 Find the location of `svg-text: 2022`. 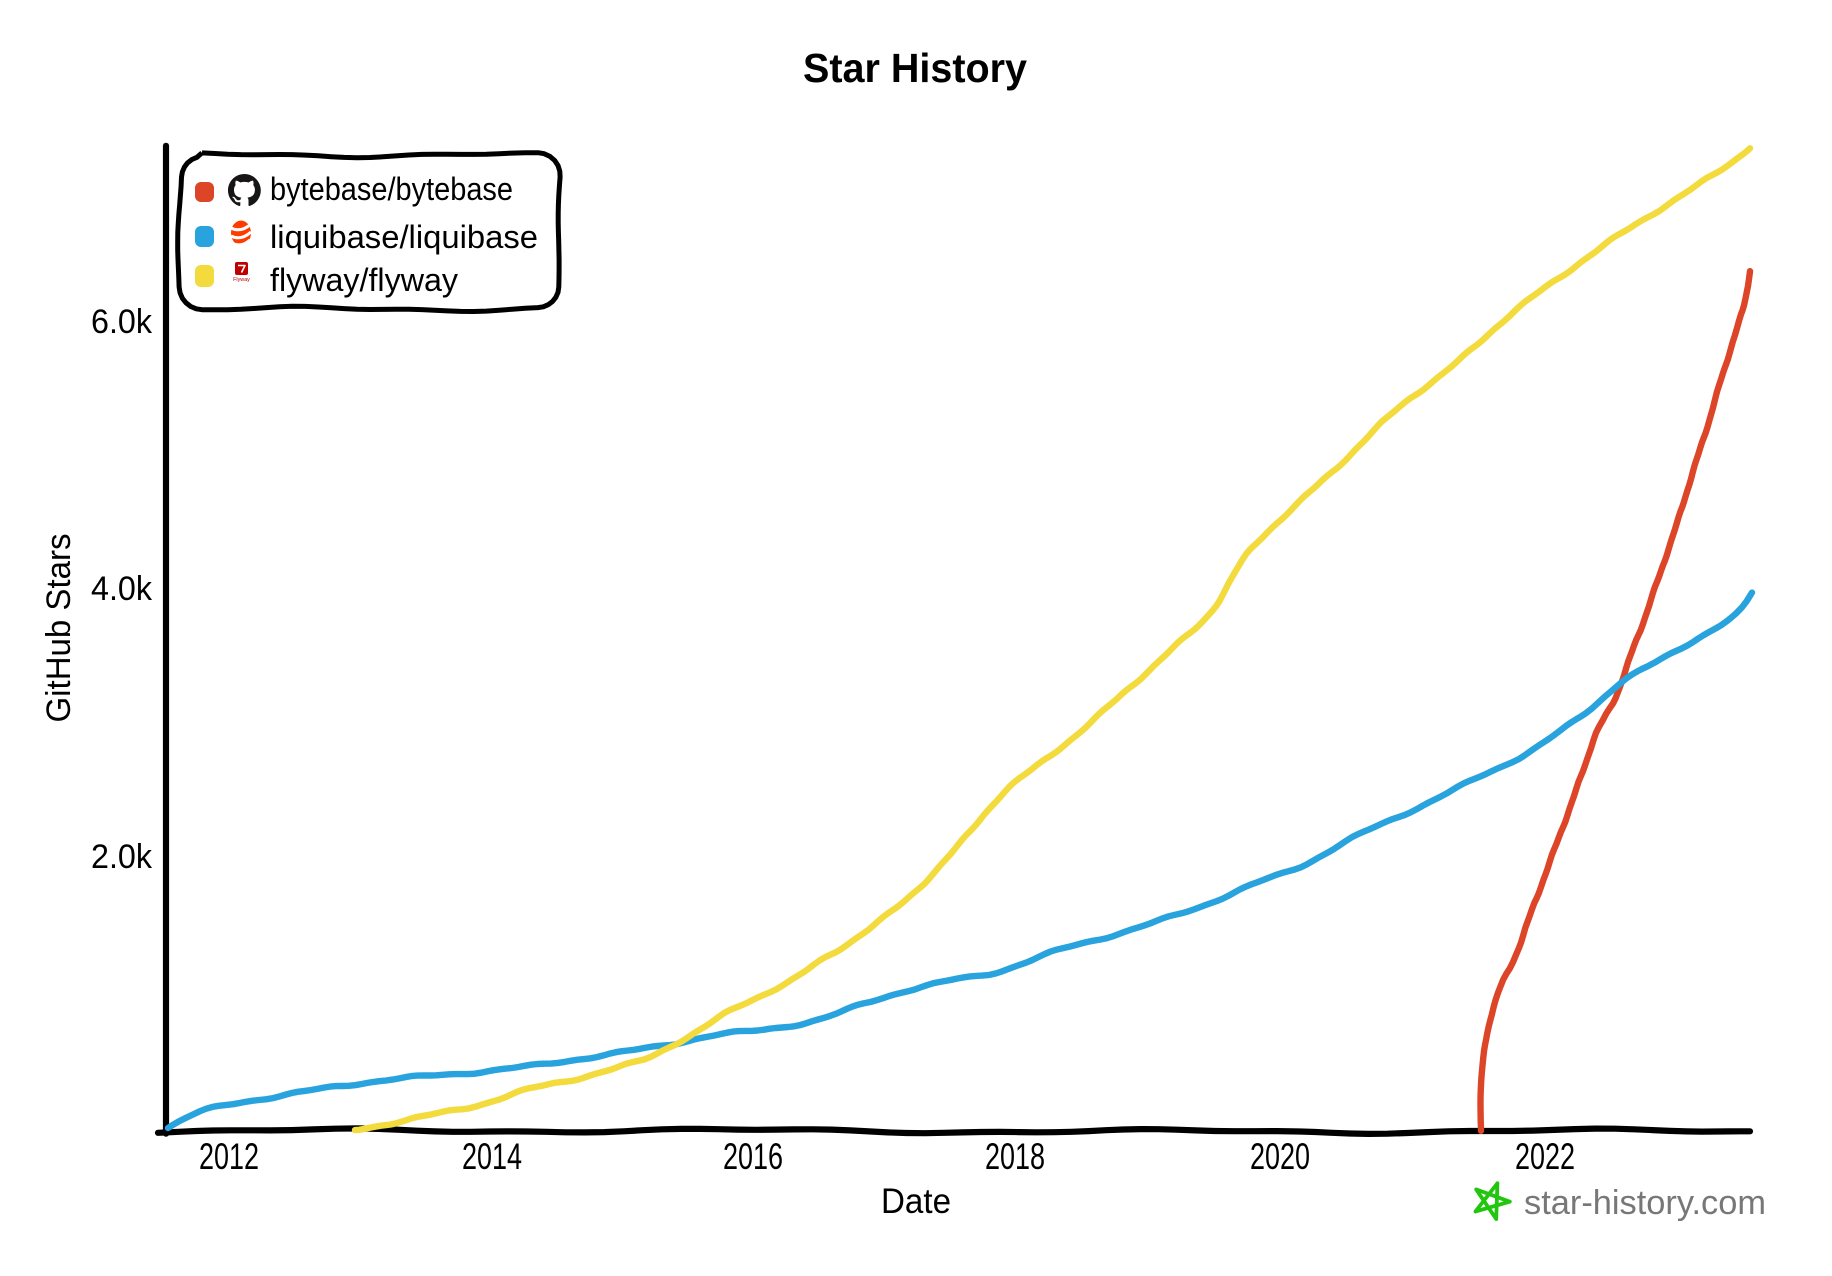

svg-text: 2022 is located at coordinates (1545, 1156).